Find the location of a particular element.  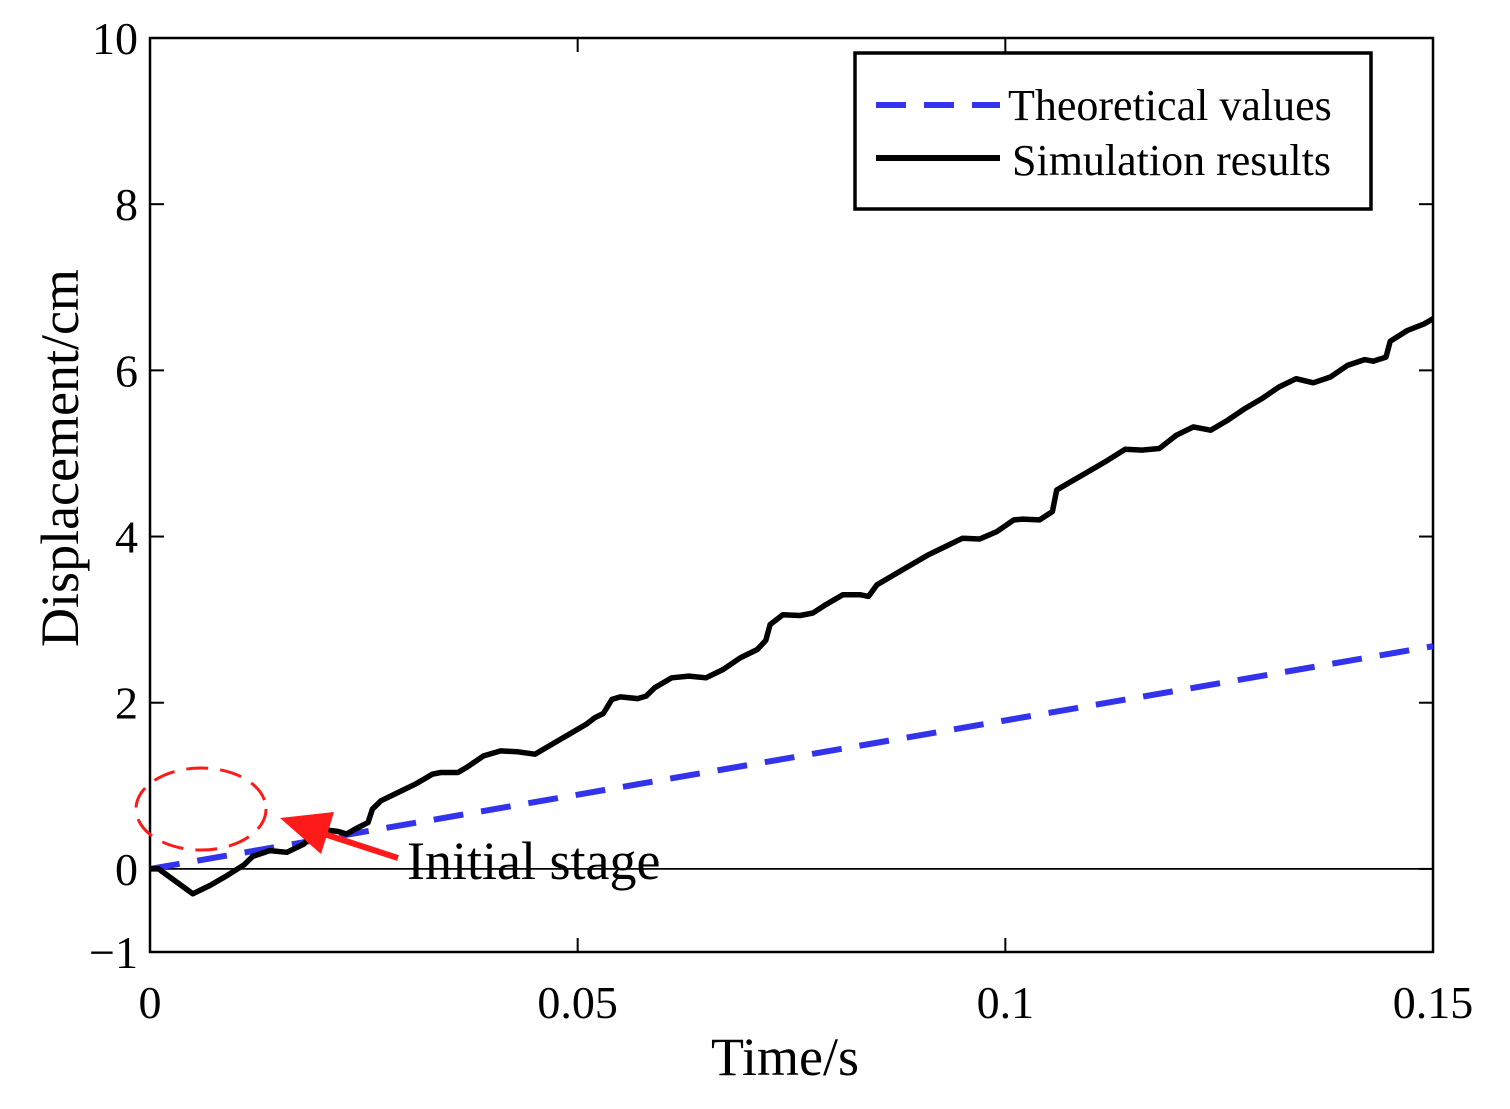

x-tick-label: 0.05 is located at coordinates (577, 1002).